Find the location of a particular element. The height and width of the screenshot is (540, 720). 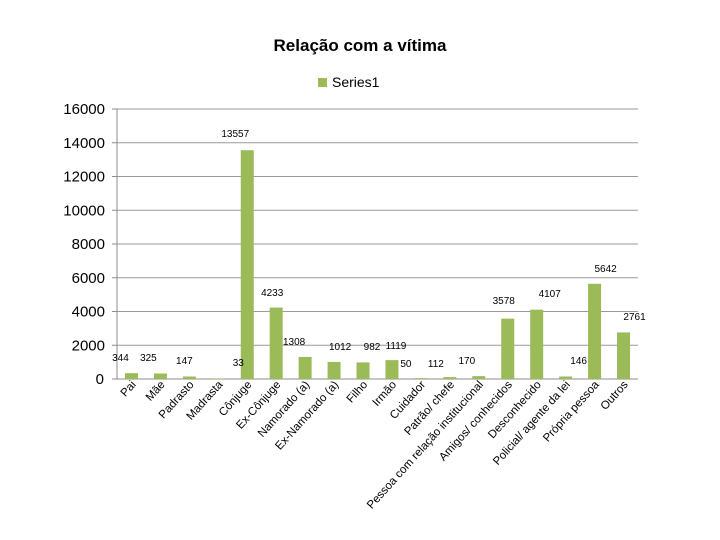

data-label: 4233 is located at coordinates (272, 293).